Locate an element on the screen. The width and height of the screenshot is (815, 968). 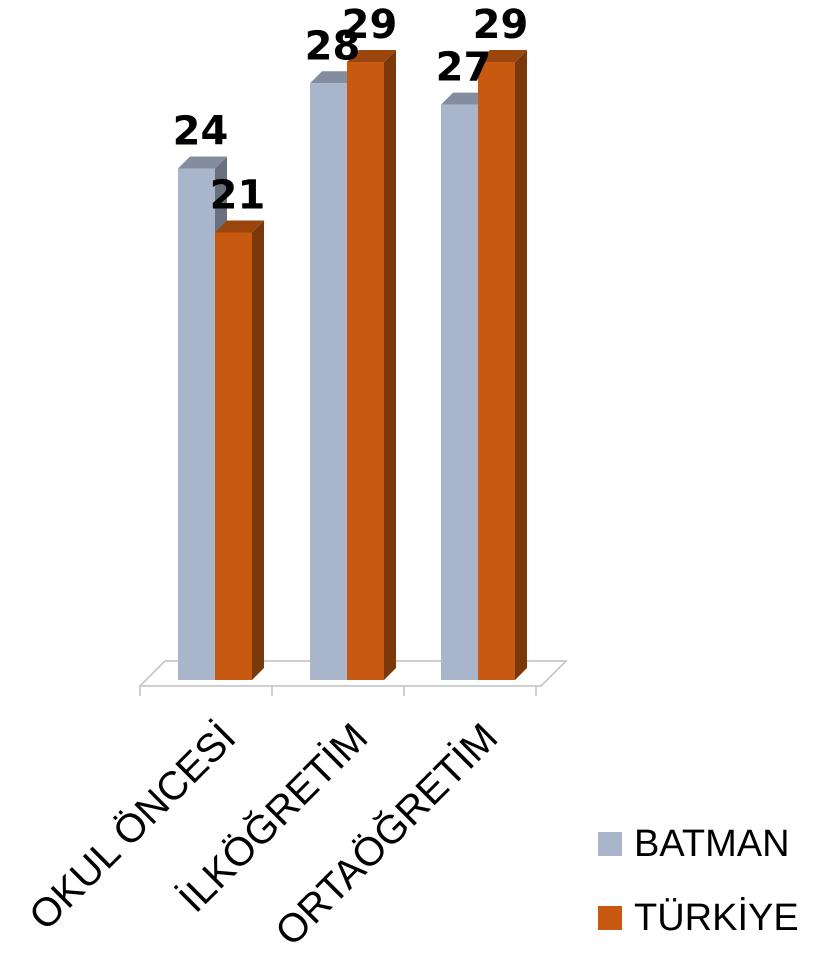
legend-item-batman: BATMAN is located at coordinates (698, 844).